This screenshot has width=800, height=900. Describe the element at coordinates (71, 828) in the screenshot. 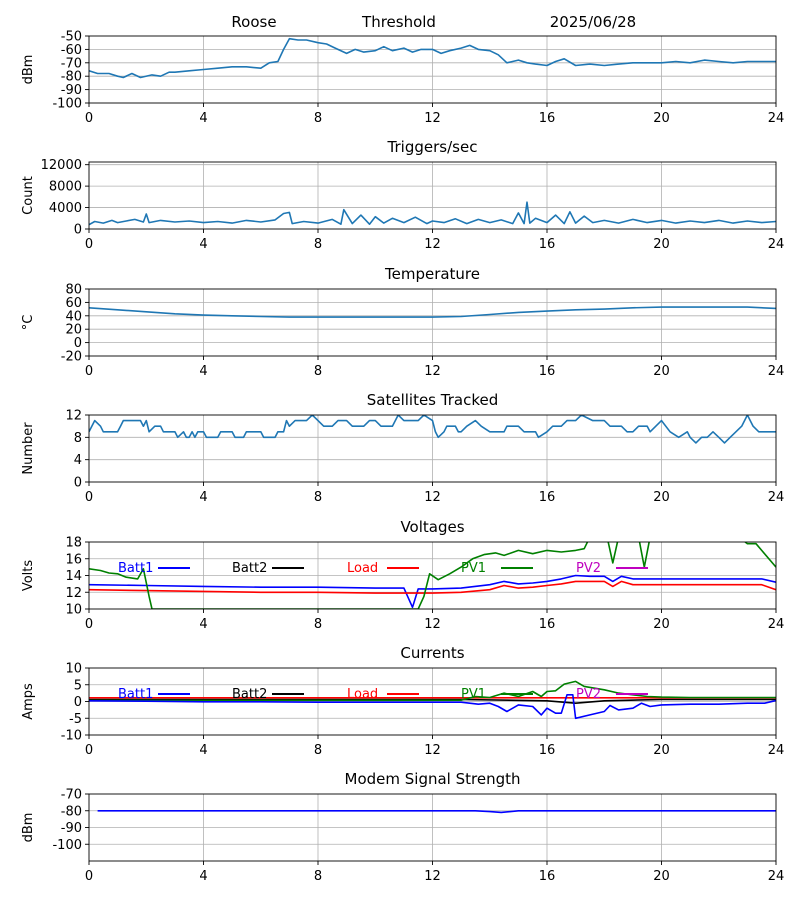

I see `y-tick-label: -90` at that location.